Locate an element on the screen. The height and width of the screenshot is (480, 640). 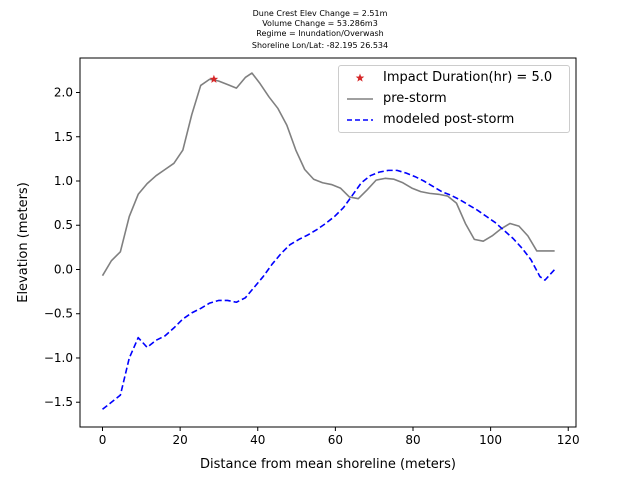
title-line-4: Shoreline Lon/Lat: -82.195 26.534 is located at coordinates (320, 45).